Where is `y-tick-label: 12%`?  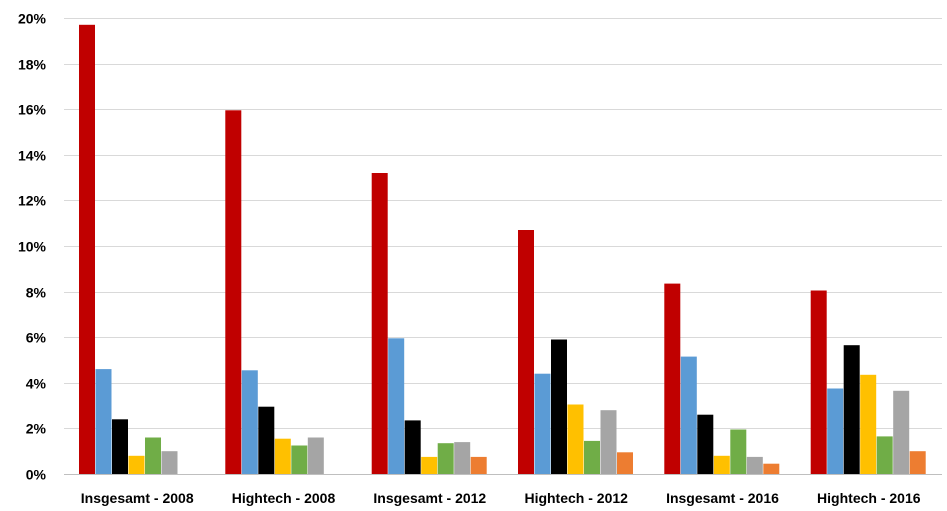 y-tick-label: 12% is located at coordinates (32, 201).